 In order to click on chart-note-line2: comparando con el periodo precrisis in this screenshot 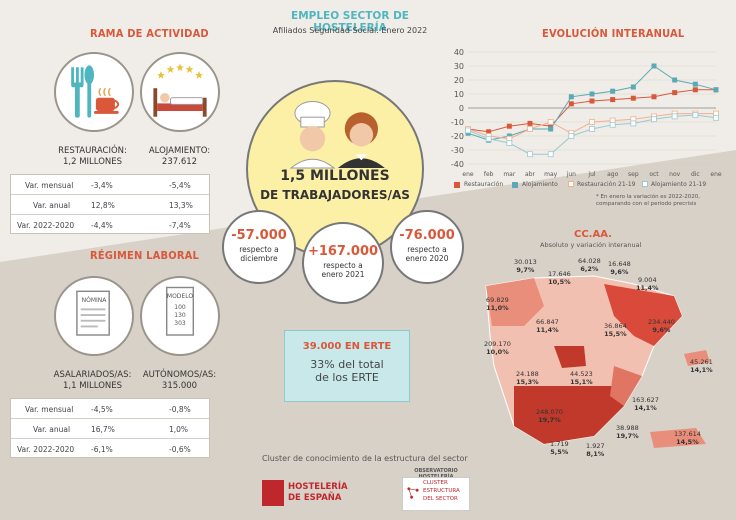, I will do `click(646, 204)`.